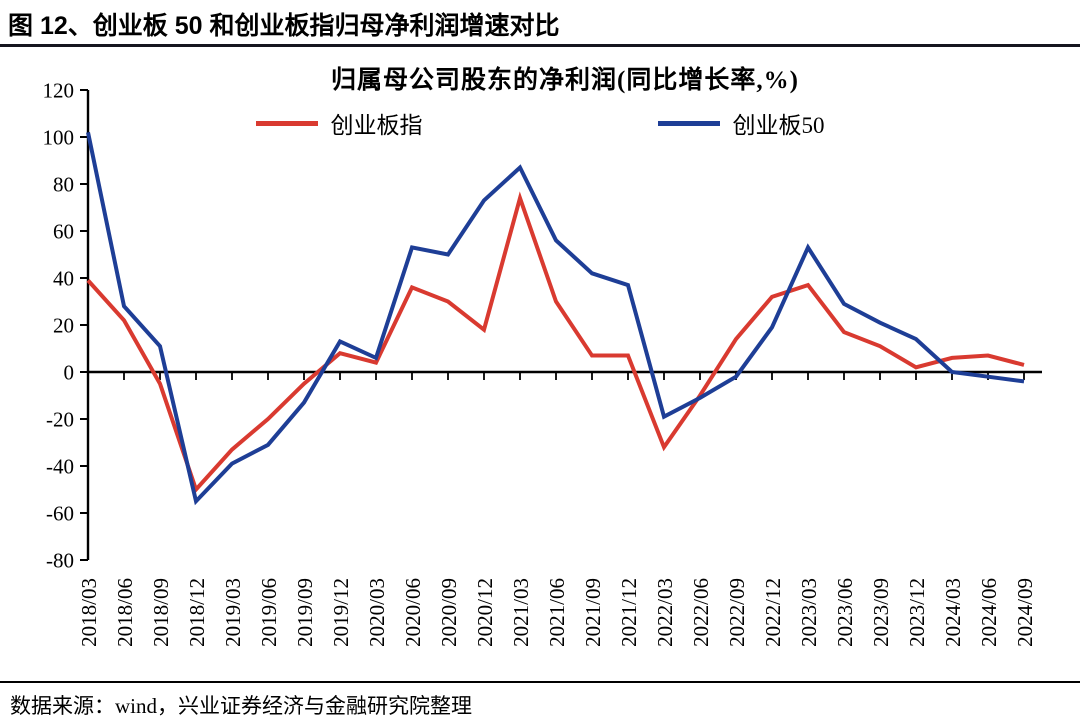 This screenshot has height=725, width=1080. I want to click on x-tick-label: 2019/09, so click(305, 612).